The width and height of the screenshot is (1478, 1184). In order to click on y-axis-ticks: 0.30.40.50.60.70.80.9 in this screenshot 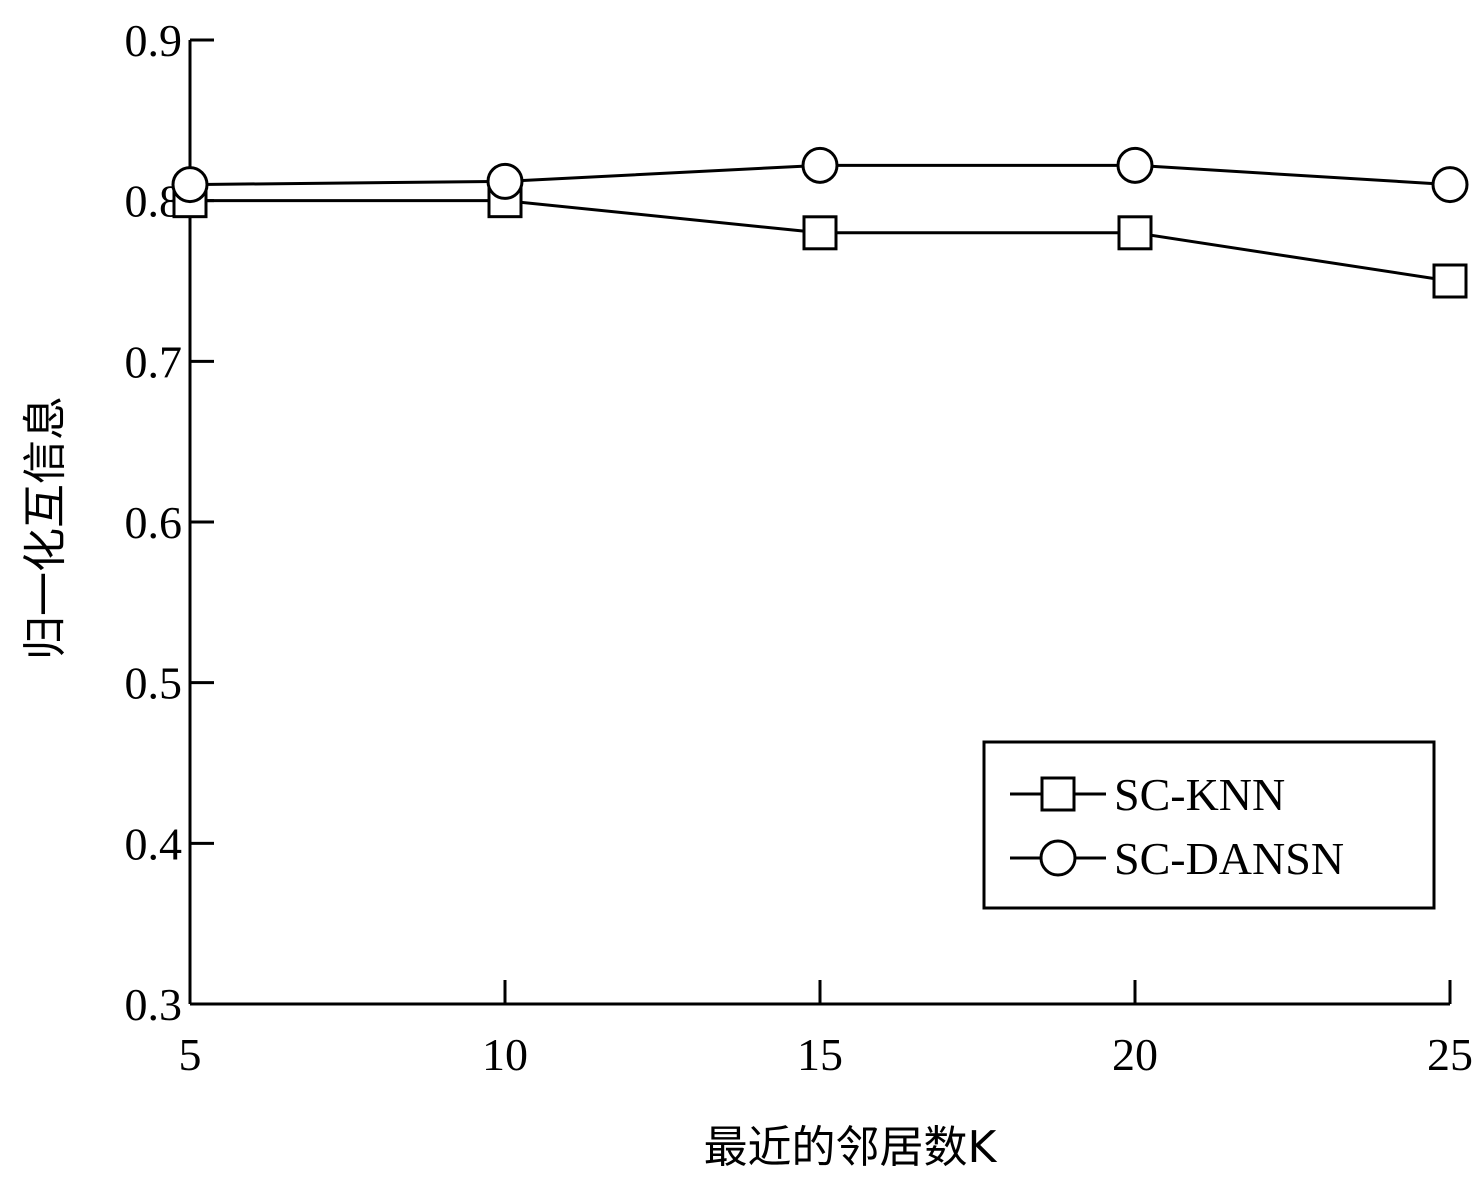, I will do `click(169, 522)`.